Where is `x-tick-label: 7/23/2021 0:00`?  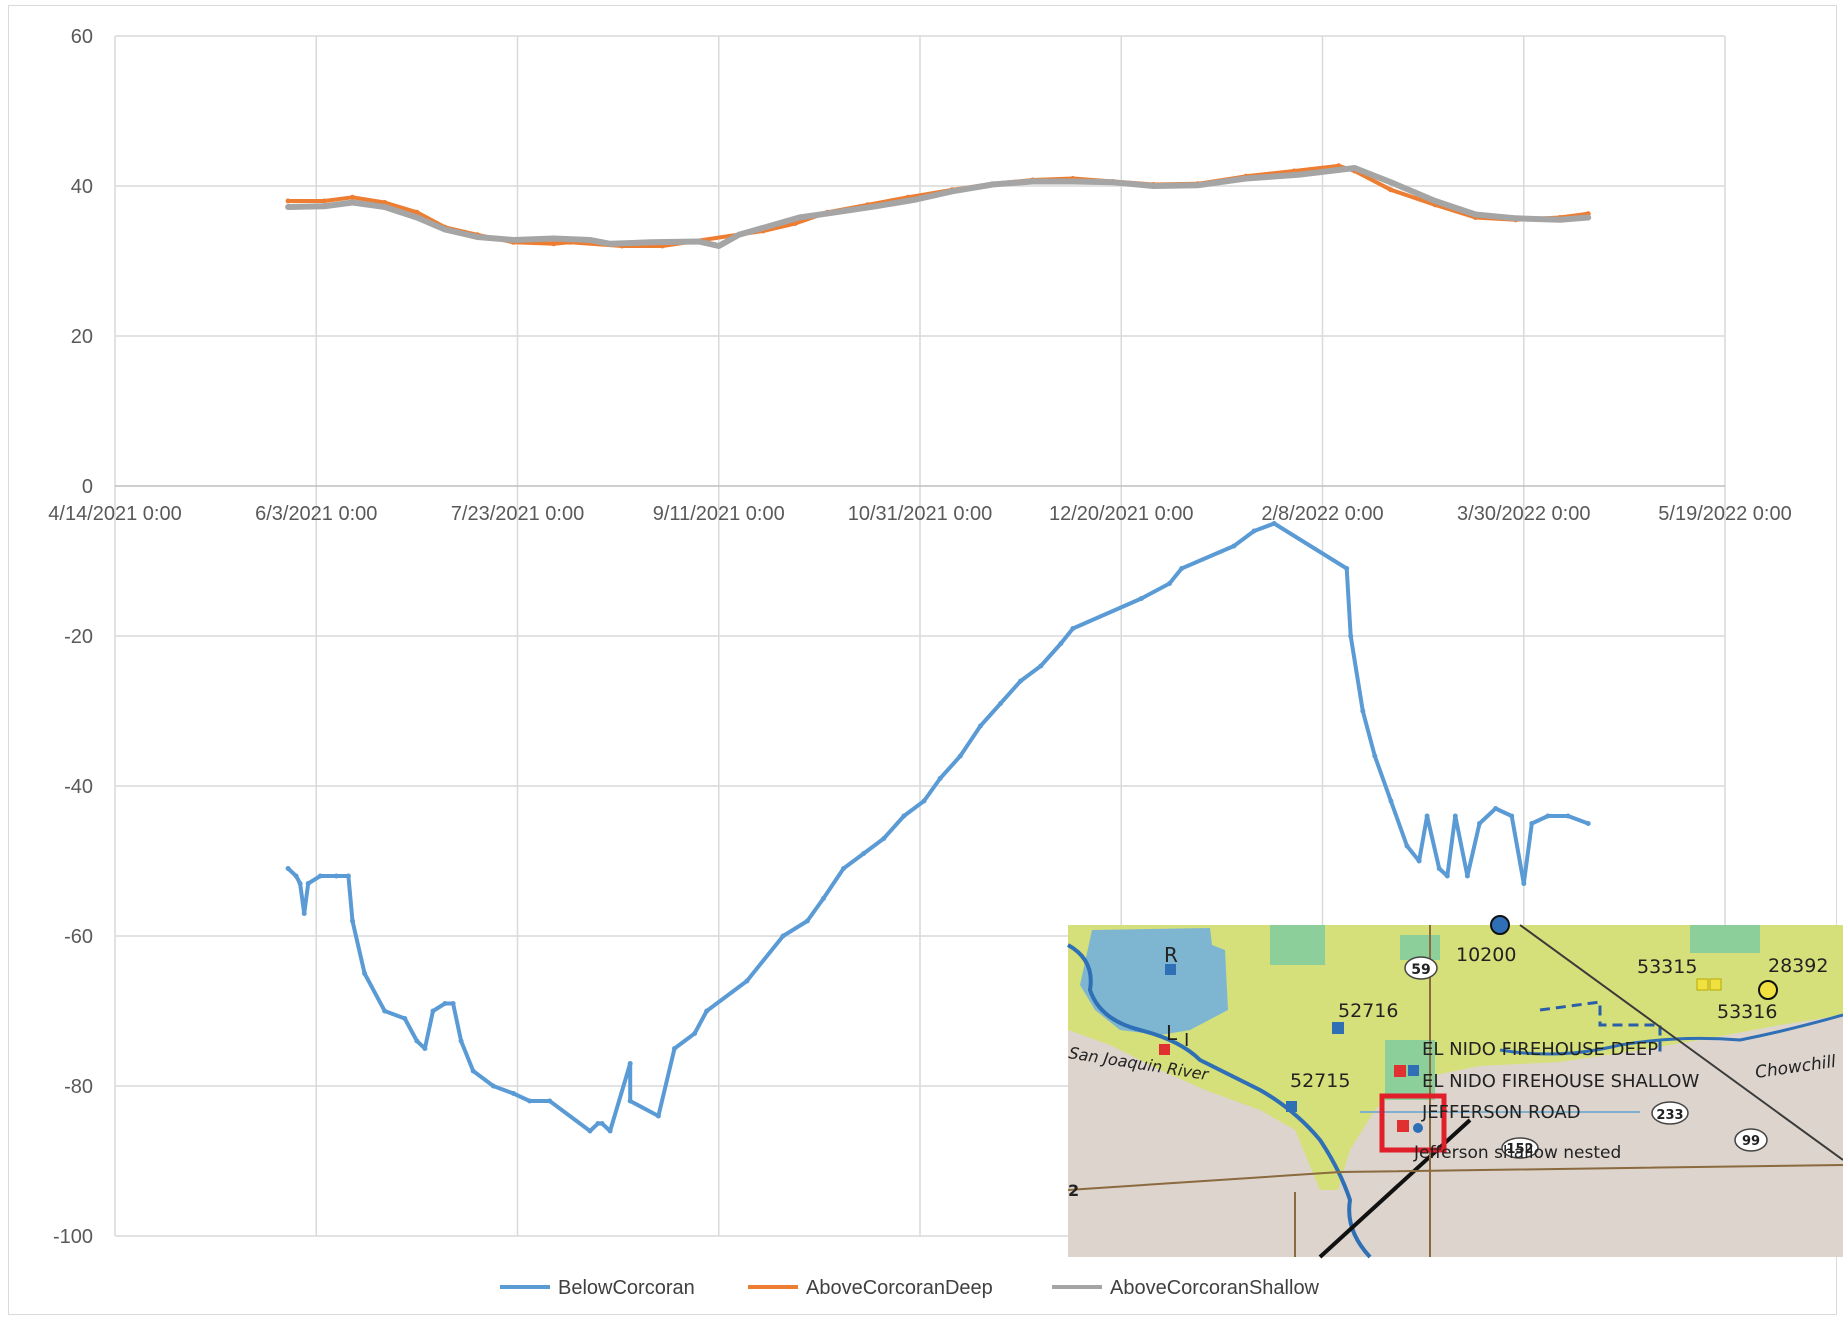 x-tick-label: 7/23/2021 0:00 is located at coordinates (517, 514).